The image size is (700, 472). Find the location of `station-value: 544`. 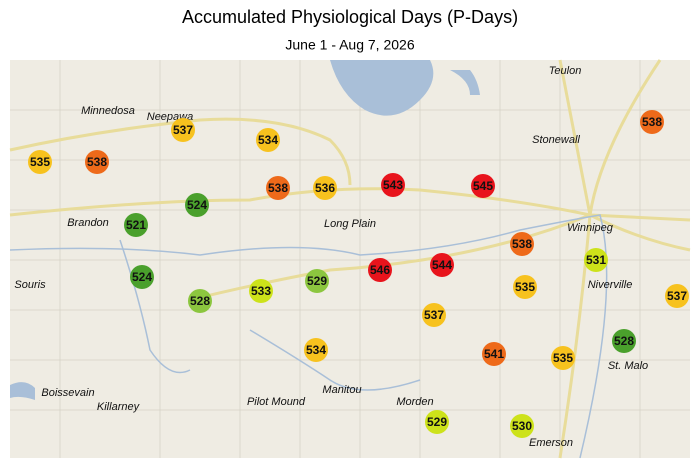

station-value: 544 is located at coordinates (442, 265).